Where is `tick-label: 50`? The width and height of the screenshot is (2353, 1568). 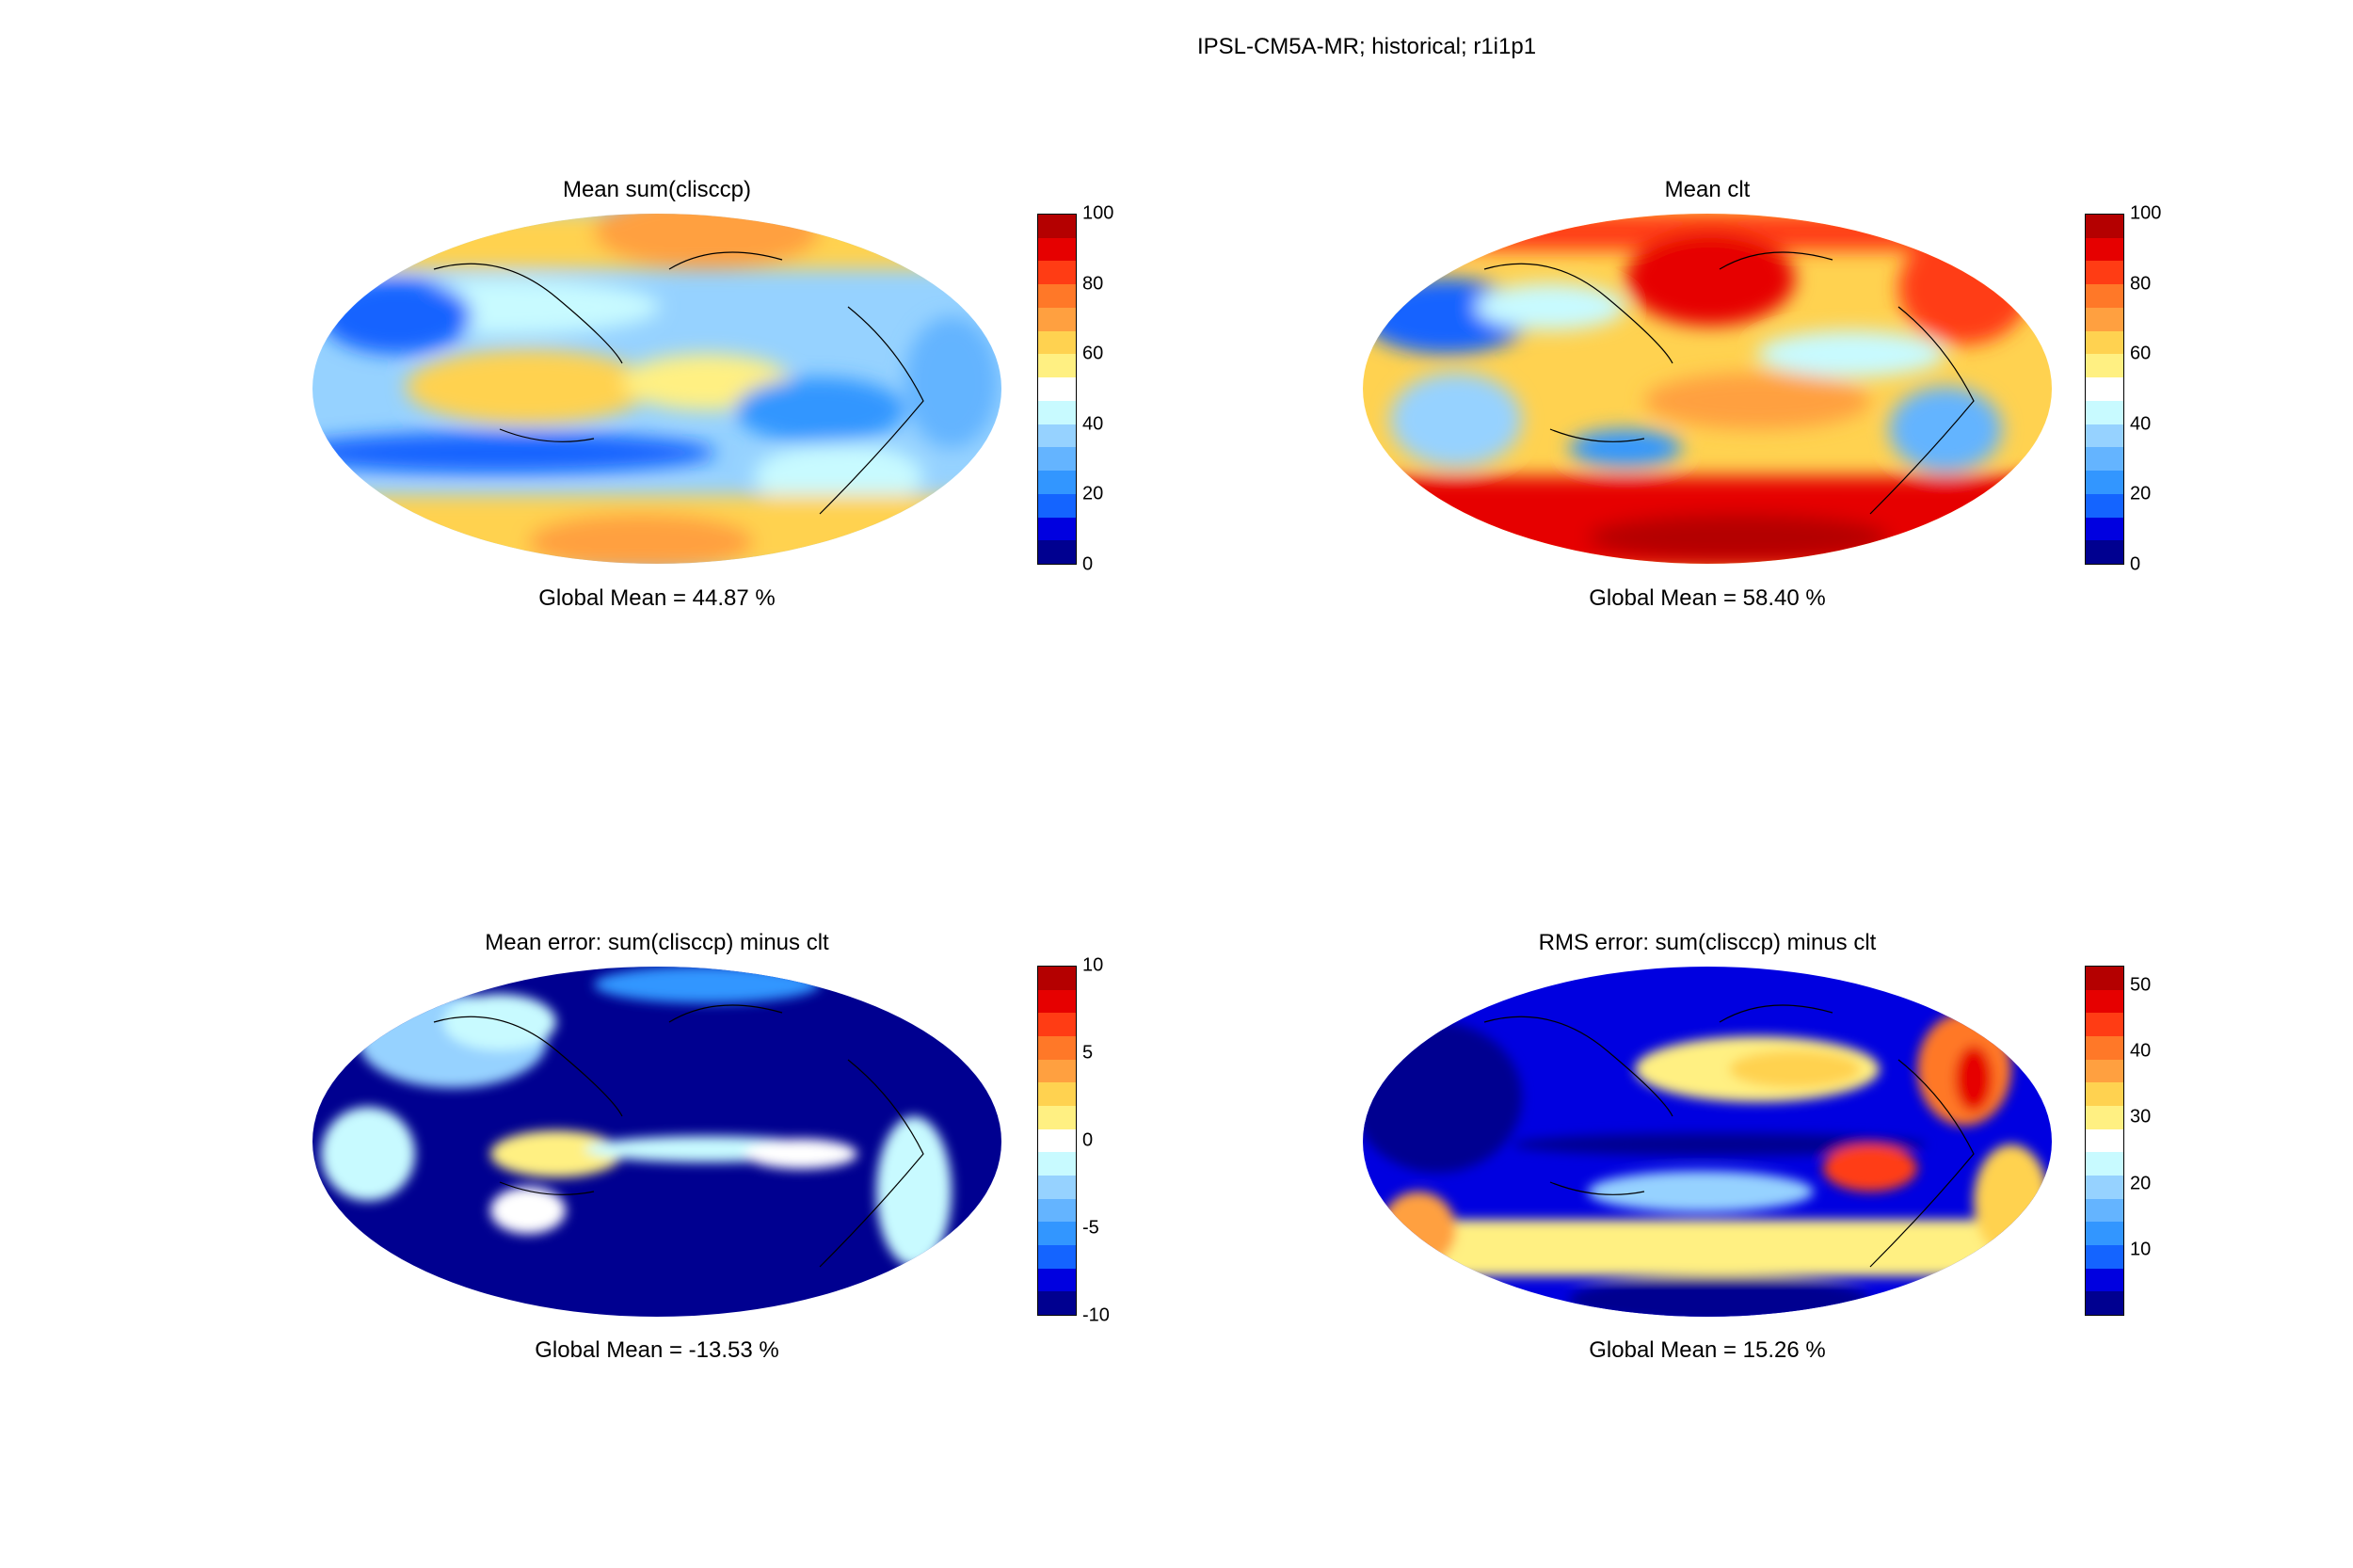
tick-label: 50 is located at coordinates (2141, 985).